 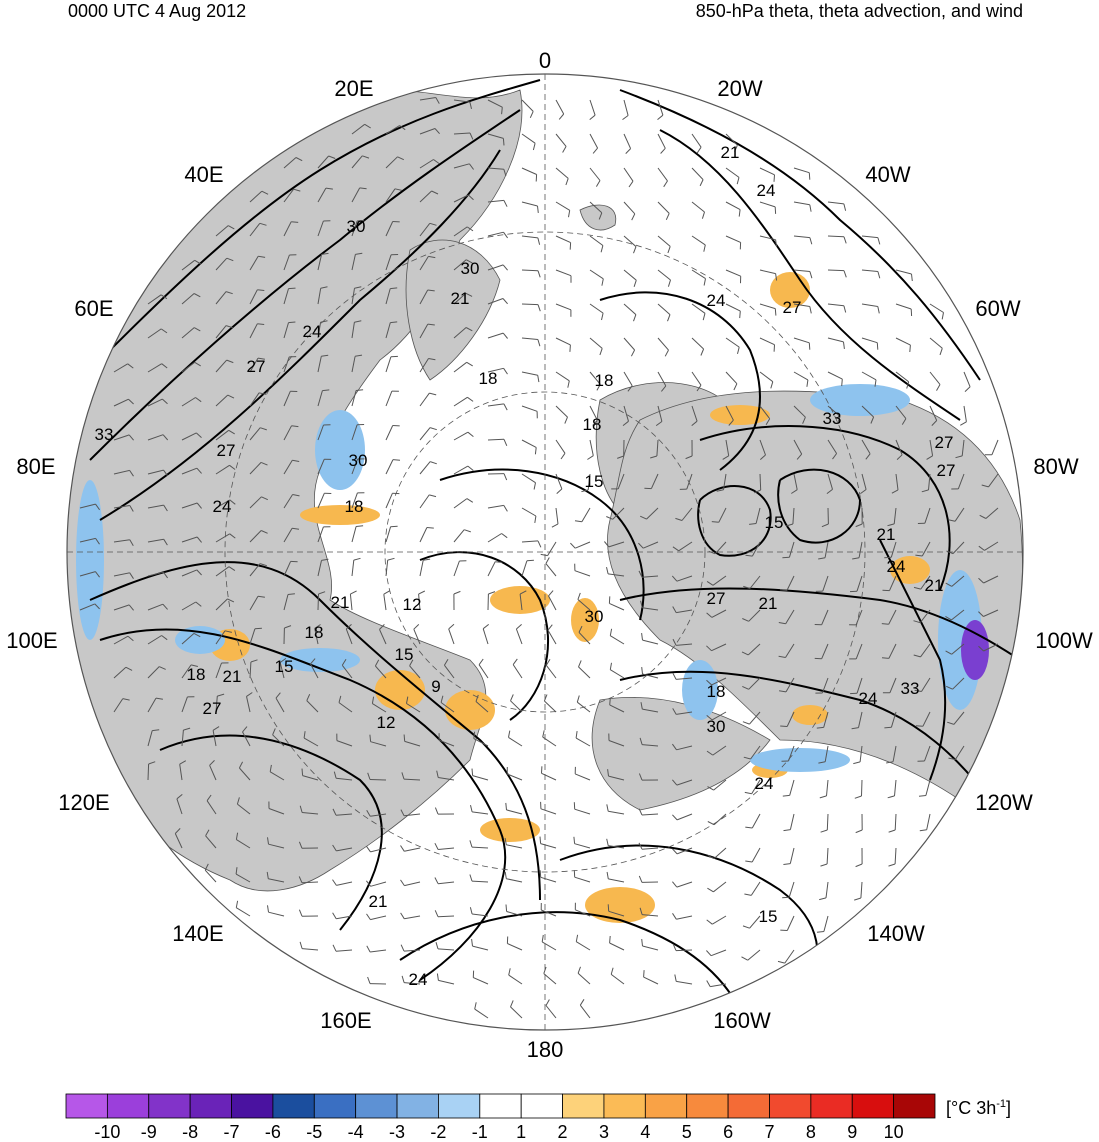 I want to click on latitude-circle, so click(x=545, y=552).